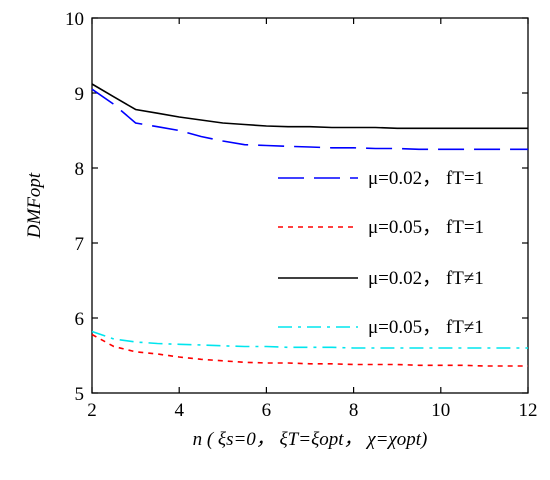  I want to click on legend-label-3: μ=0.02， fT≠1, so click(426, 278).